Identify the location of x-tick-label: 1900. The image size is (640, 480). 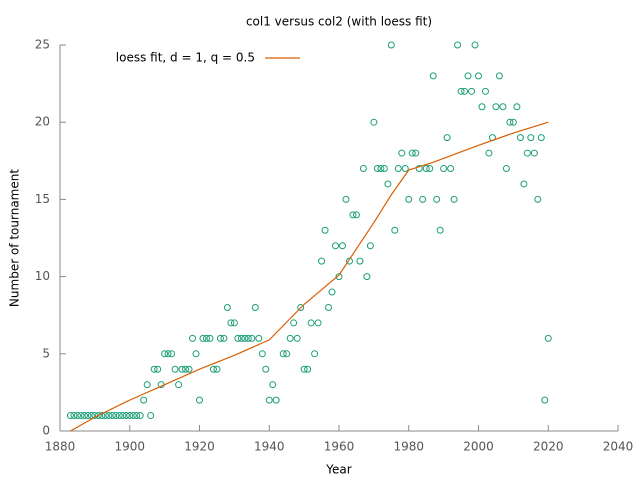
(129, 447).